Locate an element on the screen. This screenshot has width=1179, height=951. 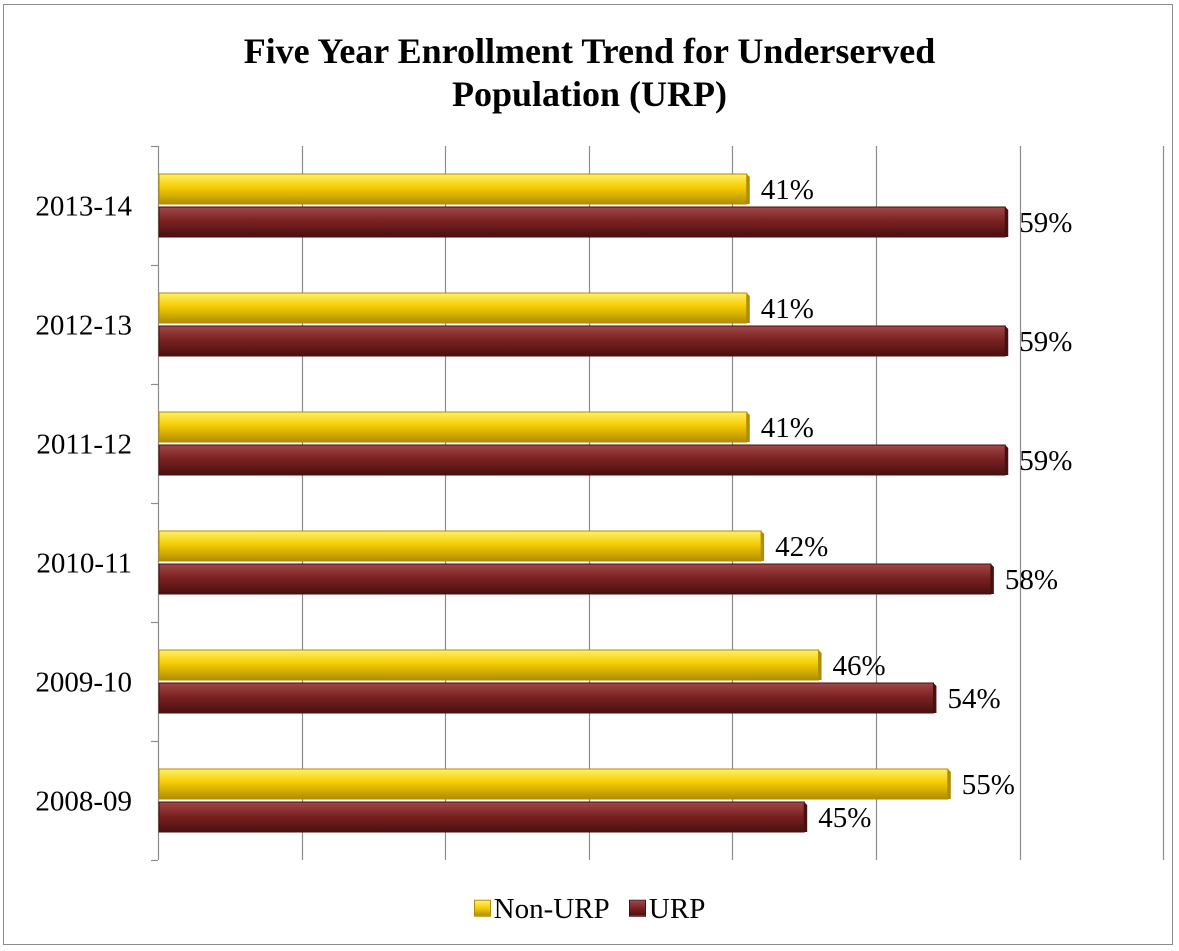
chart-title-line-2: Population (URP) is located at coordinates (589, 94).